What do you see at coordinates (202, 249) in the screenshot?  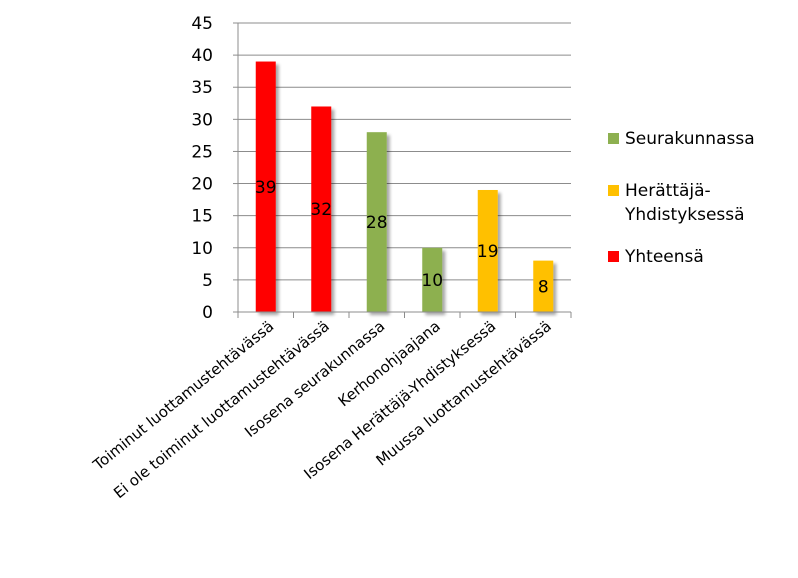 I see `y-tick-label: 10` at bounding box center [202, 249].